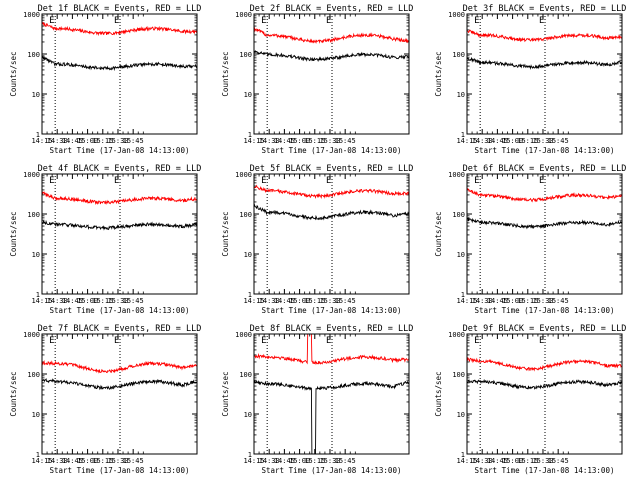 The image size is (640, 480). What do you see at coordinates (545, 169) in the screenshot?
I see `chart-title: Det 6f BLACK = Events, RED = LLD` at bounding box center [545, 169].